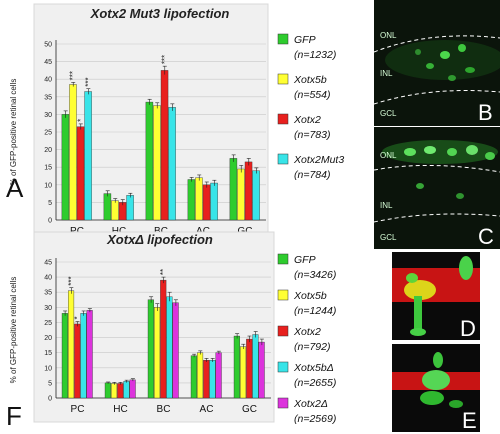 This screenshot has height=434, width=500. What do you see at coordinates (159, 239) in the screenshot?
I see `chart-f-title: XotxΔ lipofection` at bounding box center [159, 239].